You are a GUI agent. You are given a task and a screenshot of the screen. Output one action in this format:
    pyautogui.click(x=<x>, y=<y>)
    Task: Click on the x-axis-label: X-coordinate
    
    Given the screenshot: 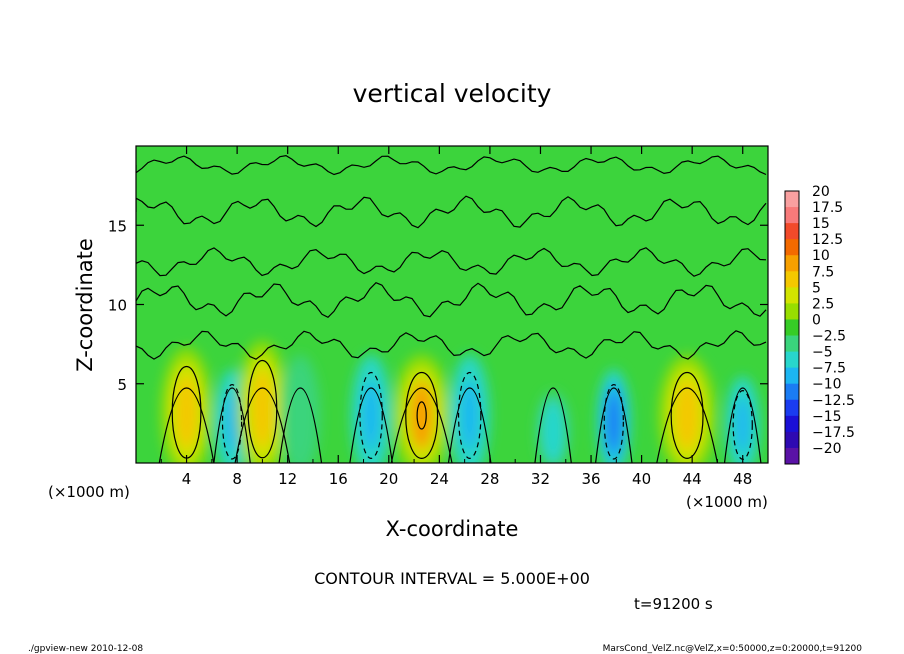 What is the action you would take?
    pyautogui.click(x=452, y=529)
    